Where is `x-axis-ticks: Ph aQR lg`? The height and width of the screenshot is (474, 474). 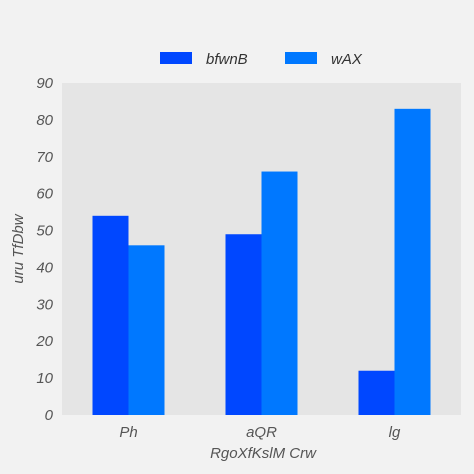 x-axis-ticks: Ph aQR lg is located at coordinates (260, 432).